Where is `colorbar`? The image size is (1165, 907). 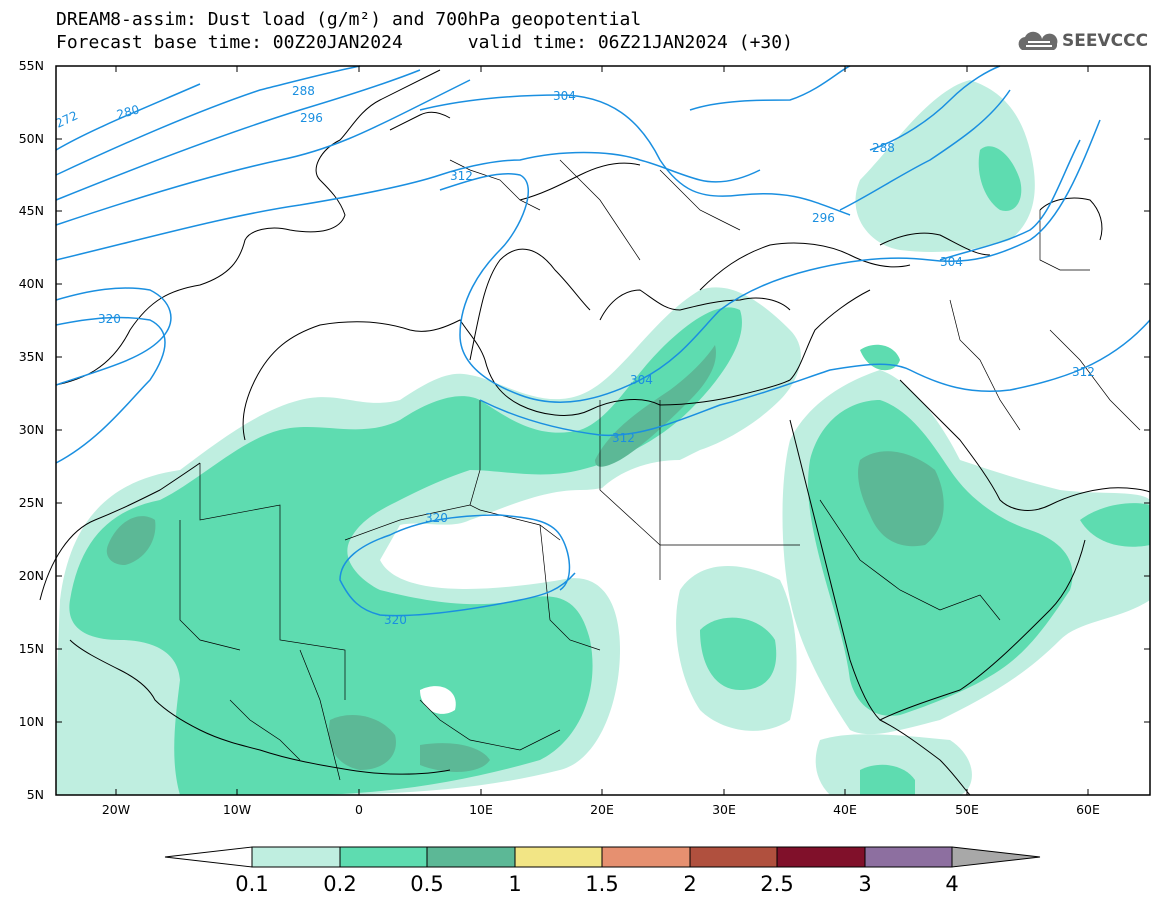 colorbar is located at coordinates (602, 857).